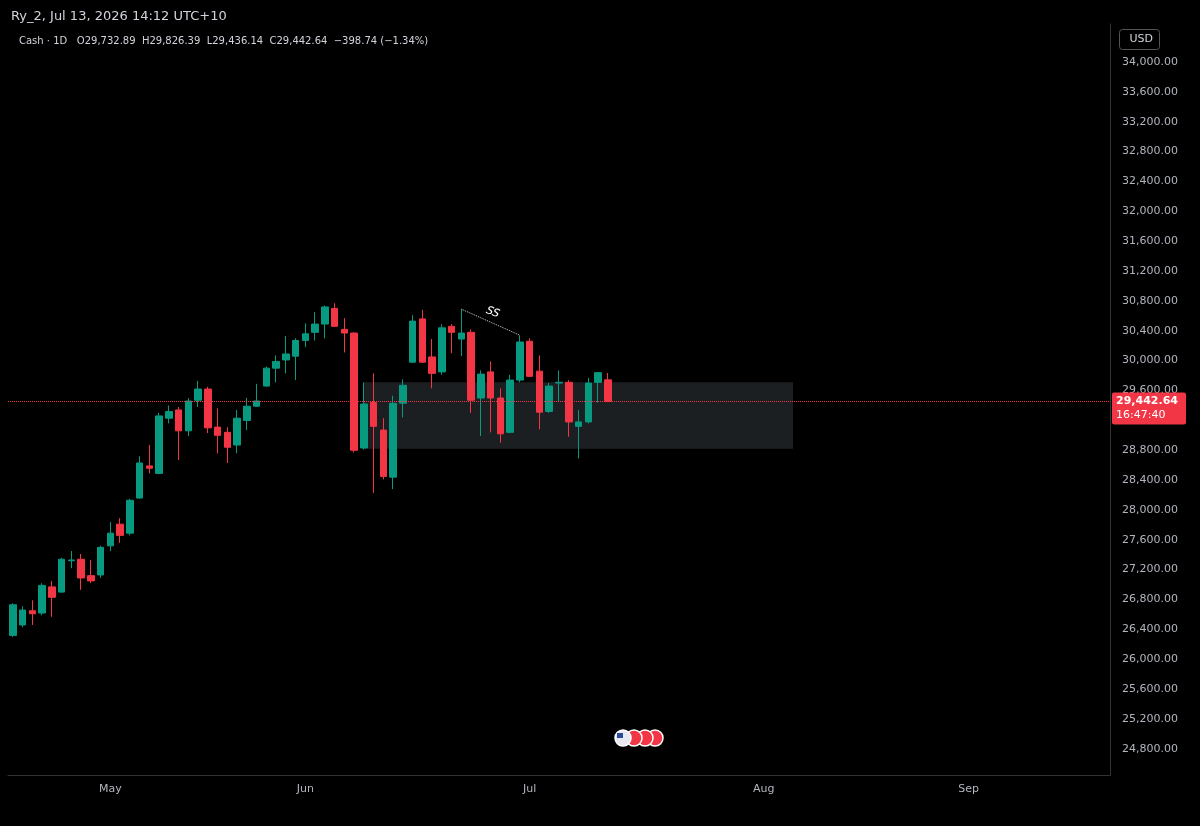 The height and width of the screenshot is (826, 1200). I want to click on y-tick-label: 31,600.00, so click(1150, 240).